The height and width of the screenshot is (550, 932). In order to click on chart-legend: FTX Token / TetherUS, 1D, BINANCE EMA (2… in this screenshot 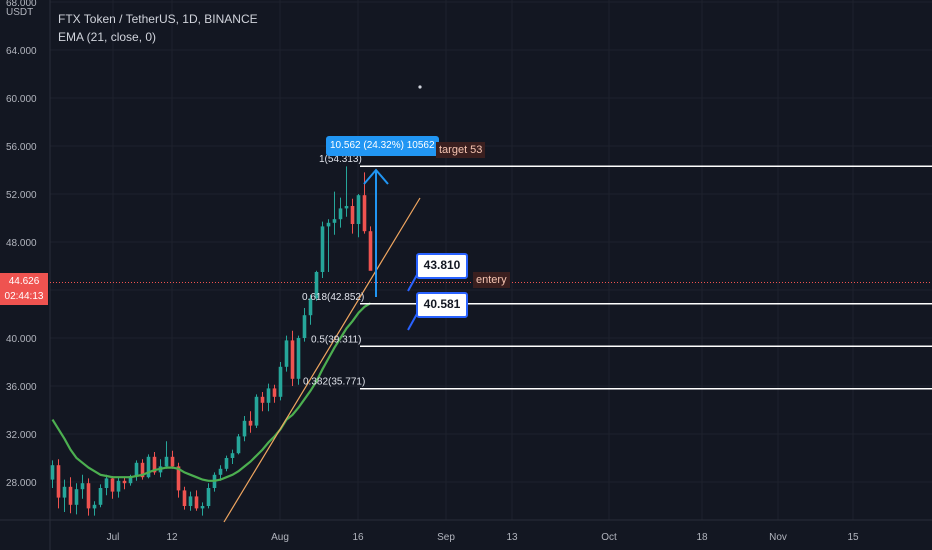, I will do `click(158, 28)`.